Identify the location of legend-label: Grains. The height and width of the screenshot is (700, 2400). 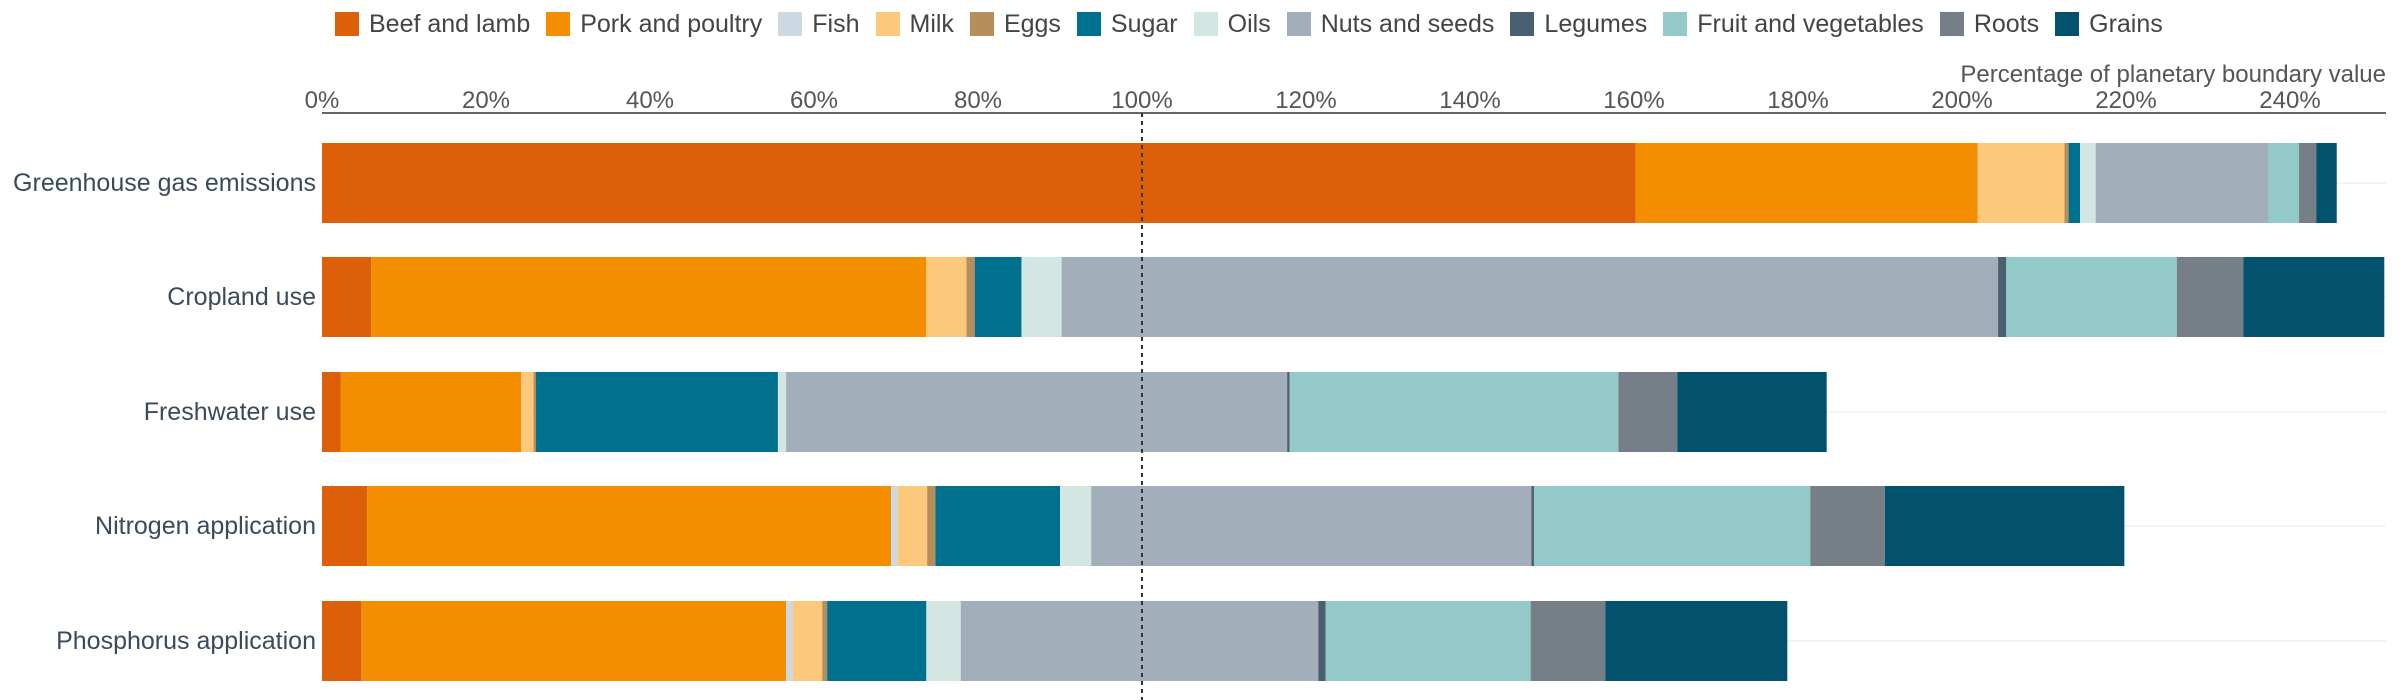
(2126, 23).